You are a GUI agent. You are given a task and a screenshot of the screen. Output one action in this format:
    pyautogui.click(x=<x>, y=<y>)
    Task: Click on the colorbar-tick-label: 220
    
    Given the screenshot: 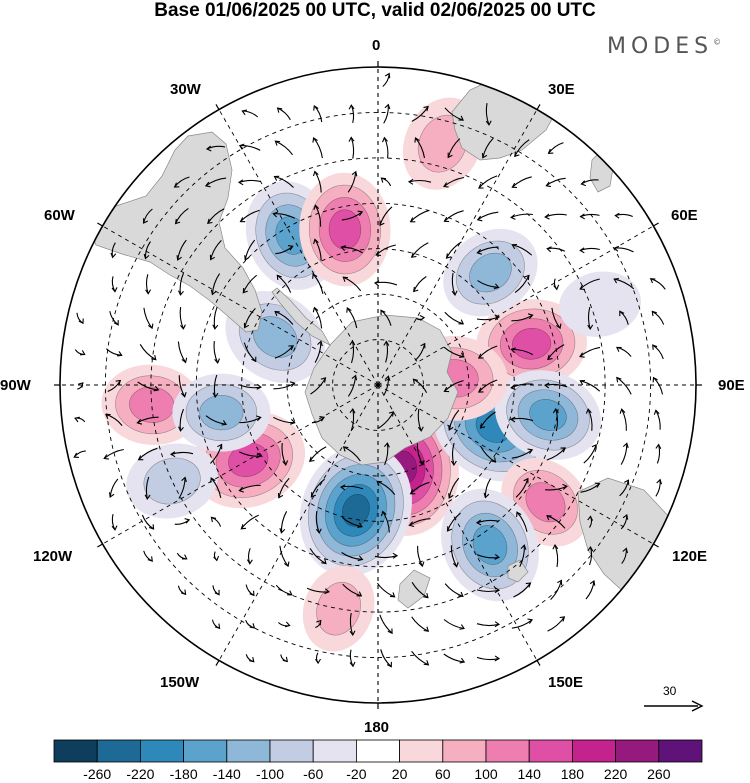 What is the action you would take?
    pyautogui.click(x=615, y=774)
    